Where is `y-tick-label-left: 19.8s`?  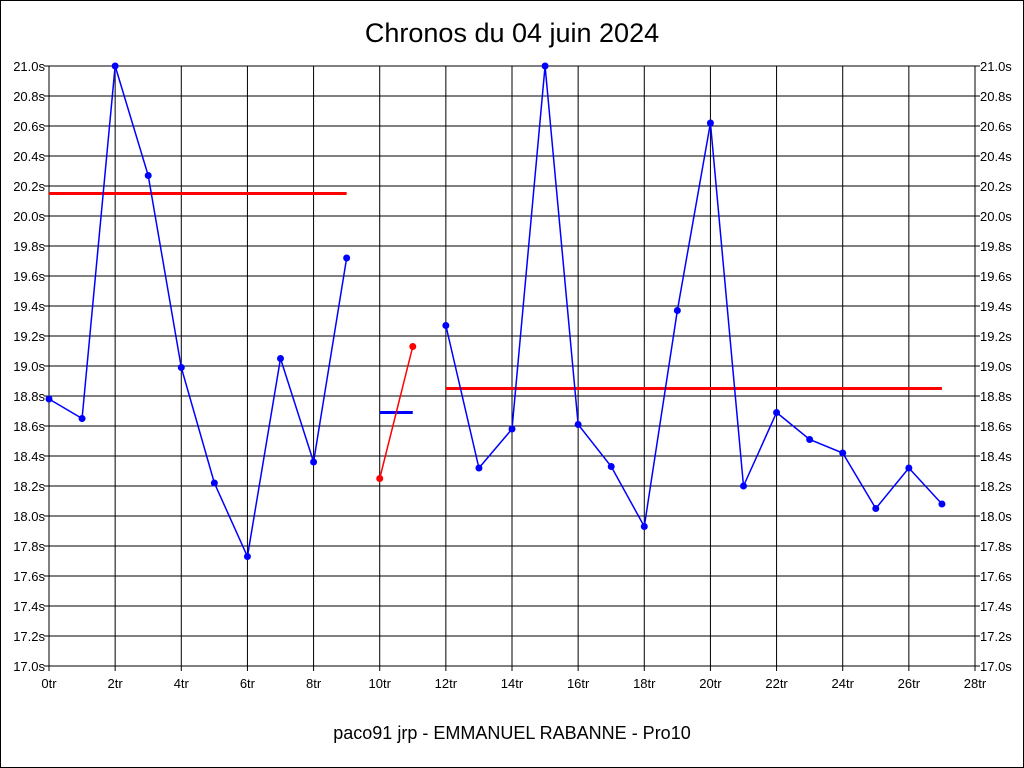 y-tick-label-left: 19.8s is located at coordinates (29, 246).